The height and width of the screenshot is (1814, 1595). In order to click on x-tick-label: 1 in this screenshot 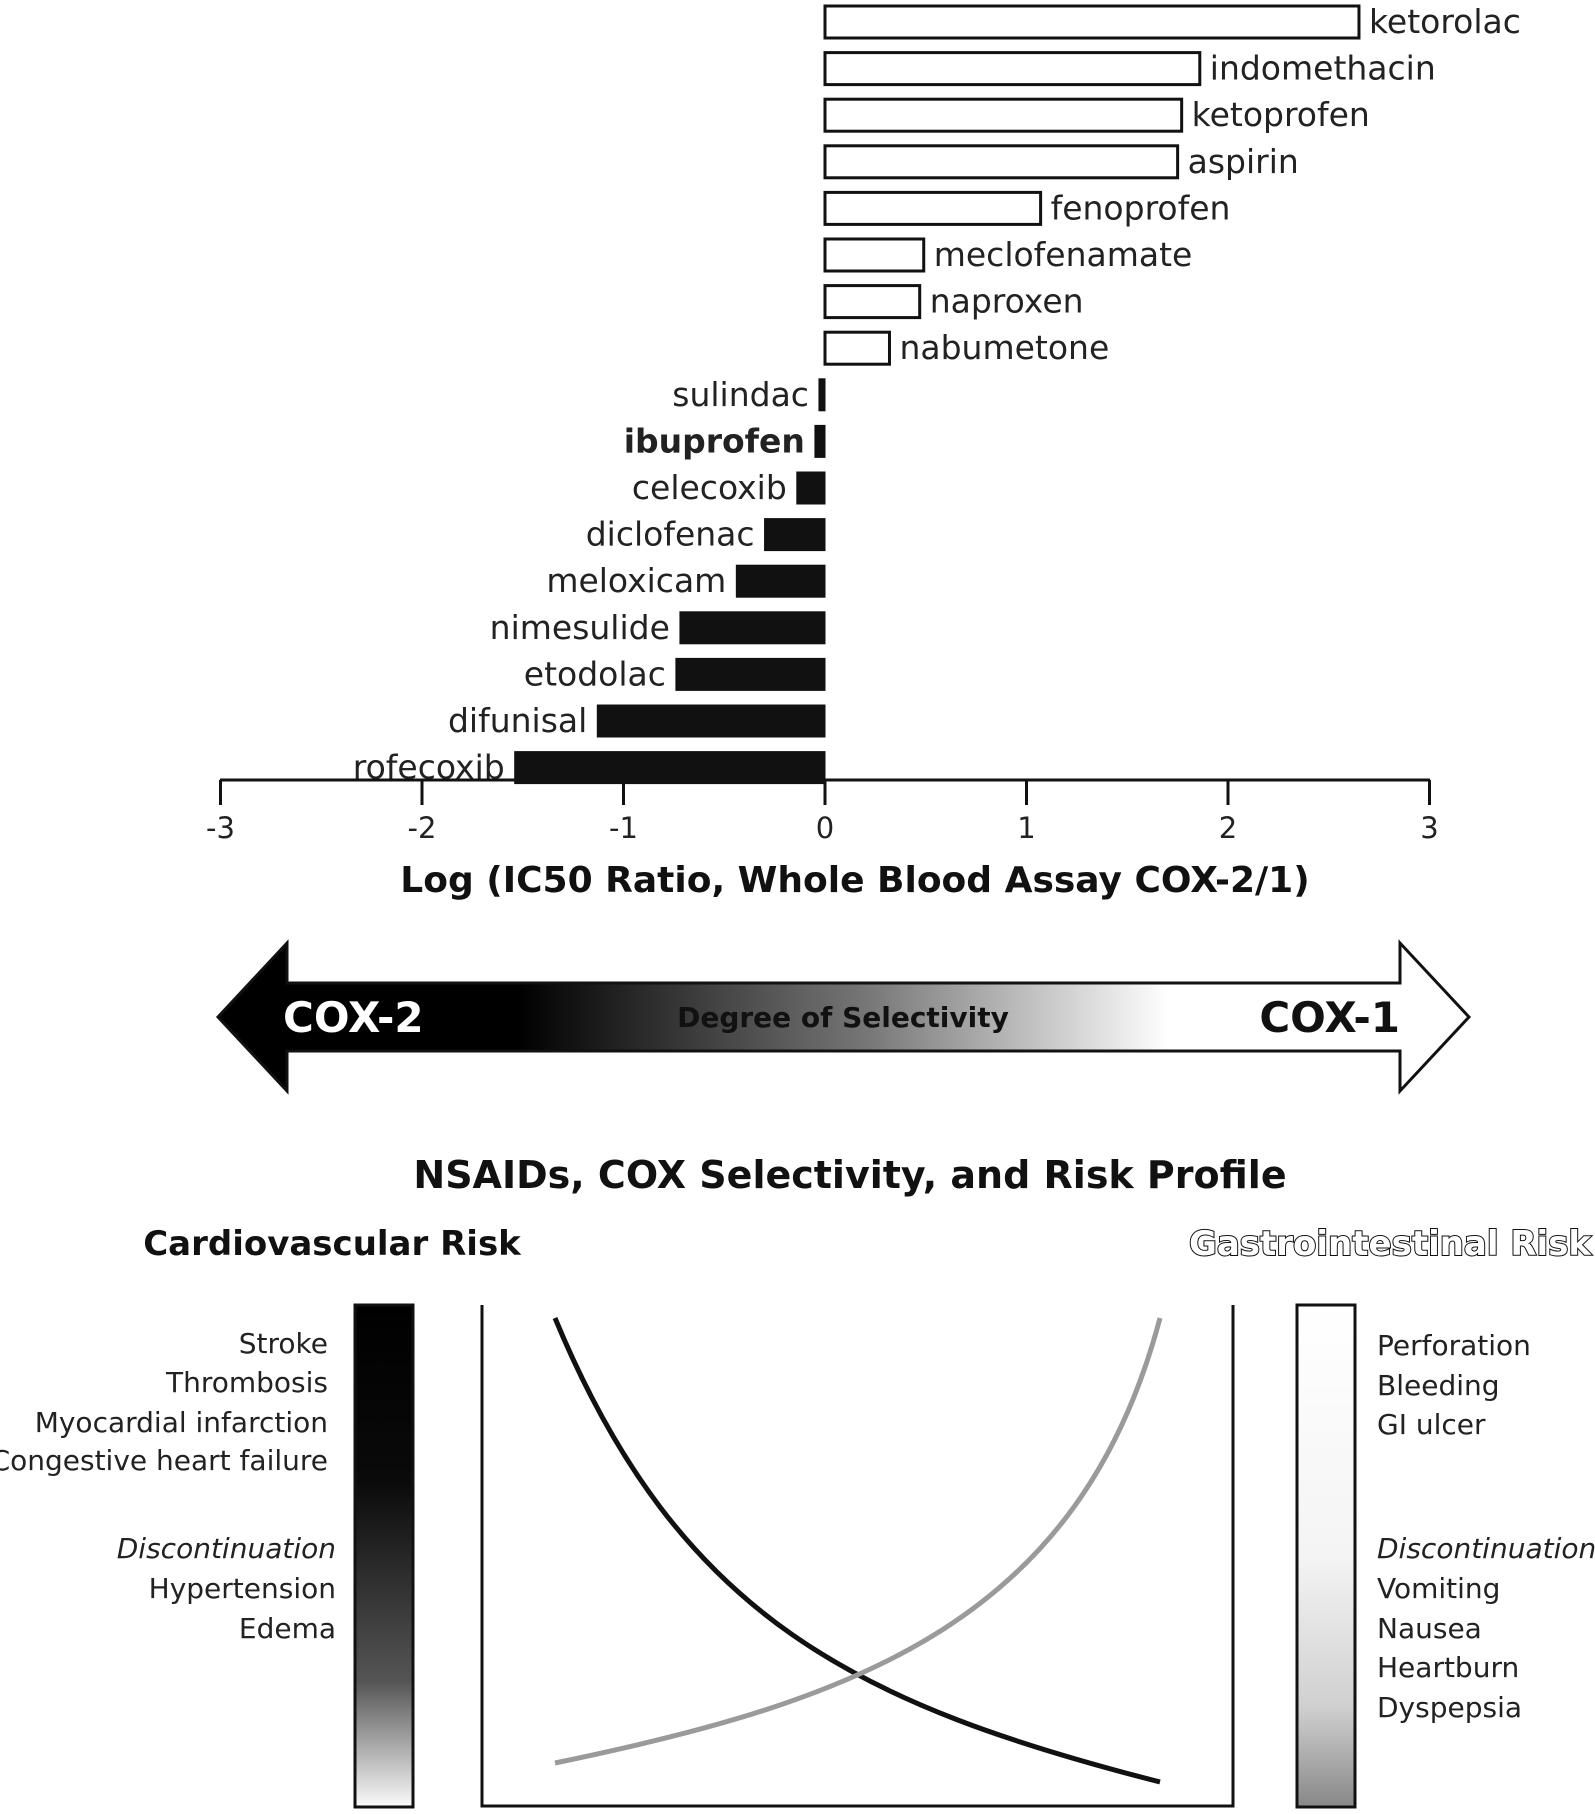, I will do `click(1026, 828)`.